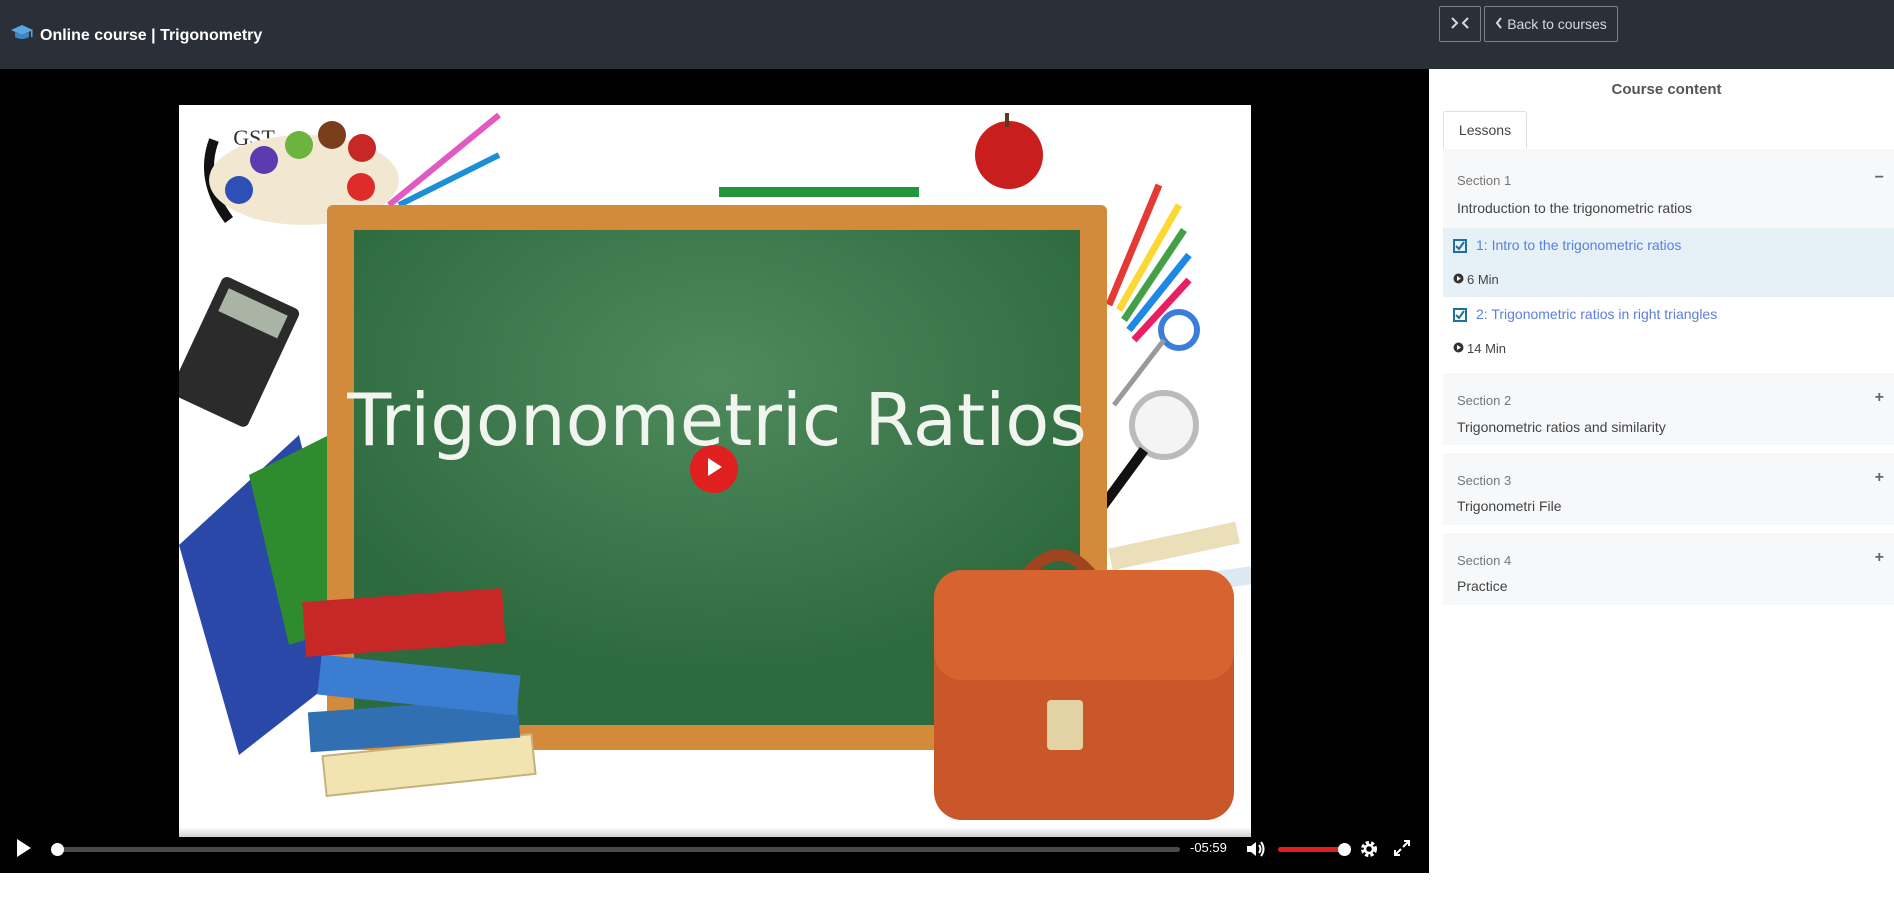 The width and height of the screenshot is (1894, 909). Describe the element at coordinates (1575, 208) in the screenshot. I see `section-1-title: Introduction to the trigonometric ratios` at that location.